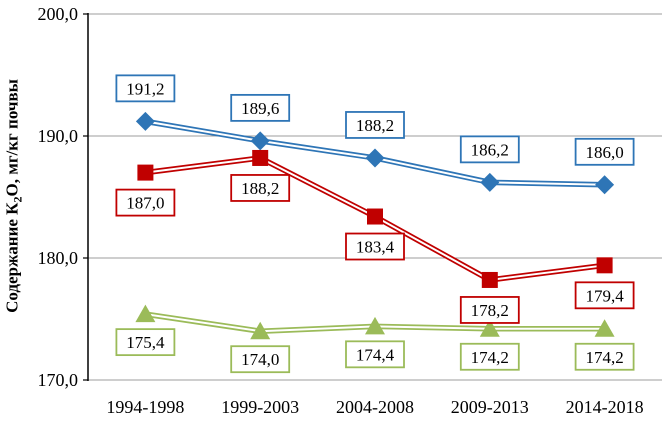 The width and height of the screenshot is (671, 427). I want to click on x-tick-label: 2009-2013, so click(490, 407).